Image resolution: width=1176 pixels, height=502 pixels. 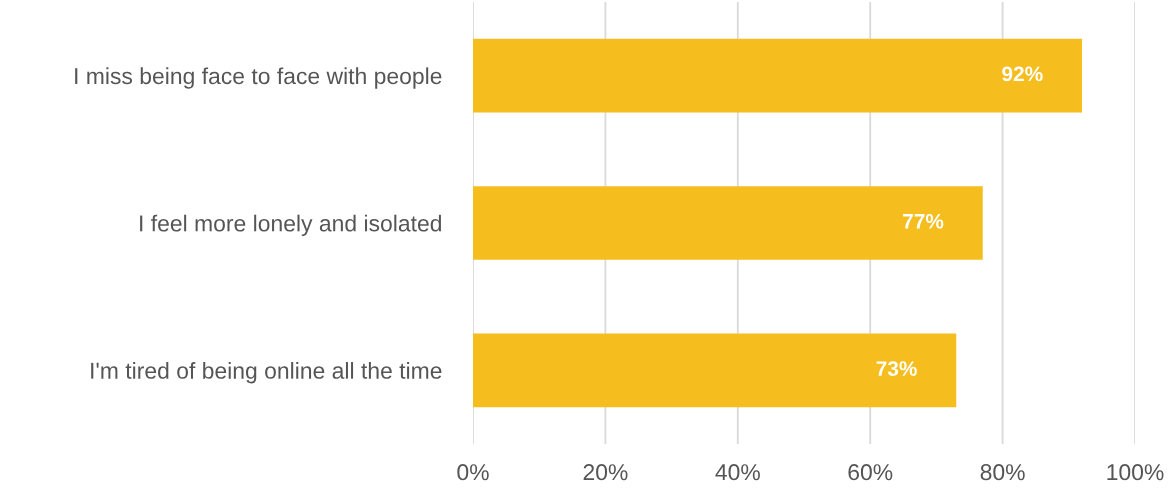 What do you see at coordinates (266, 373) in the screenshot?
I see `y-tick-label: I'm tired of being online all the time` at bounding box center [266, 373].